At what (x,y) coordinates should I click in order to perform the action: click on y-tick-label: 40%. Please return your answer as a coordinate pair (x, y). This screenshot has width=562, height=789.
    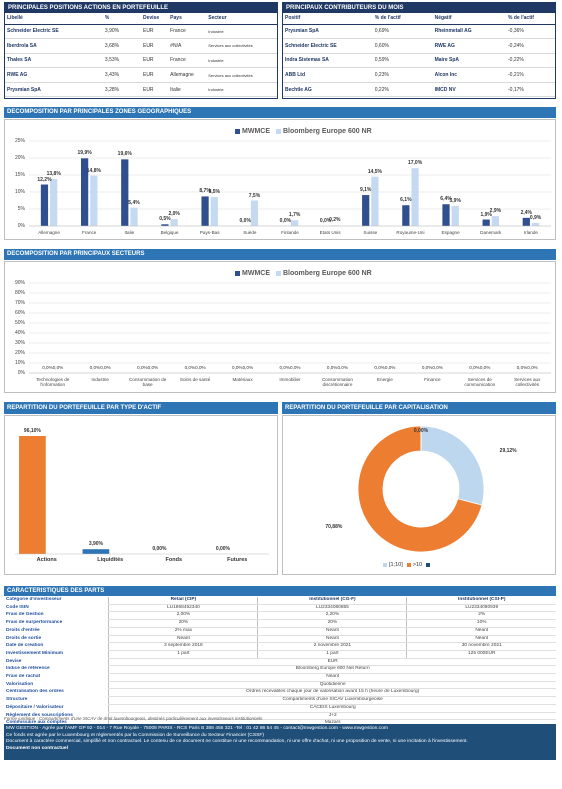
    Looking at the image, I should click on (19, 333).